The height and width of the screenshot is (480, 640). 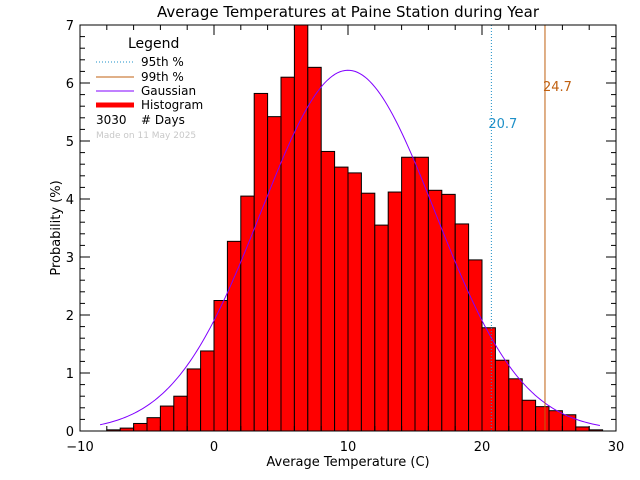 I want to click on legend-title: Legend, so click(x=153, y=44).